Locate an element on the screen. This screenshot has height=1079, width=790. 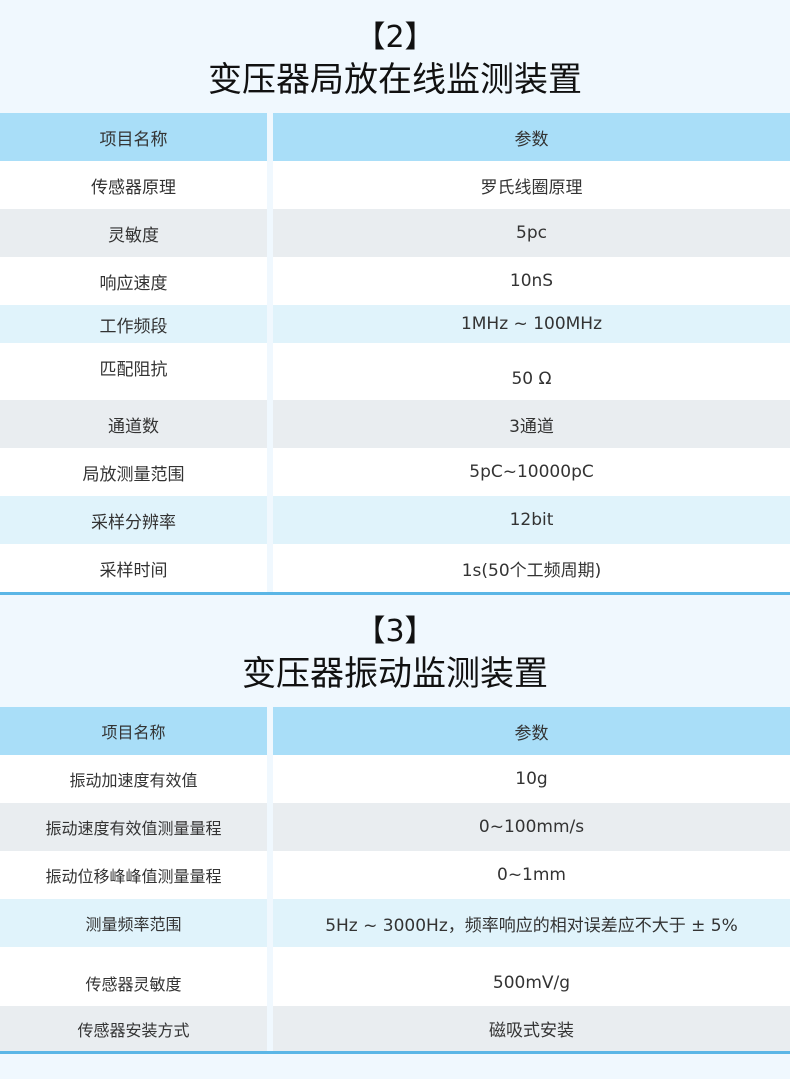
cell-item-name: 振动位移峰峰值测量量程 is located at coordinates (133, 875).